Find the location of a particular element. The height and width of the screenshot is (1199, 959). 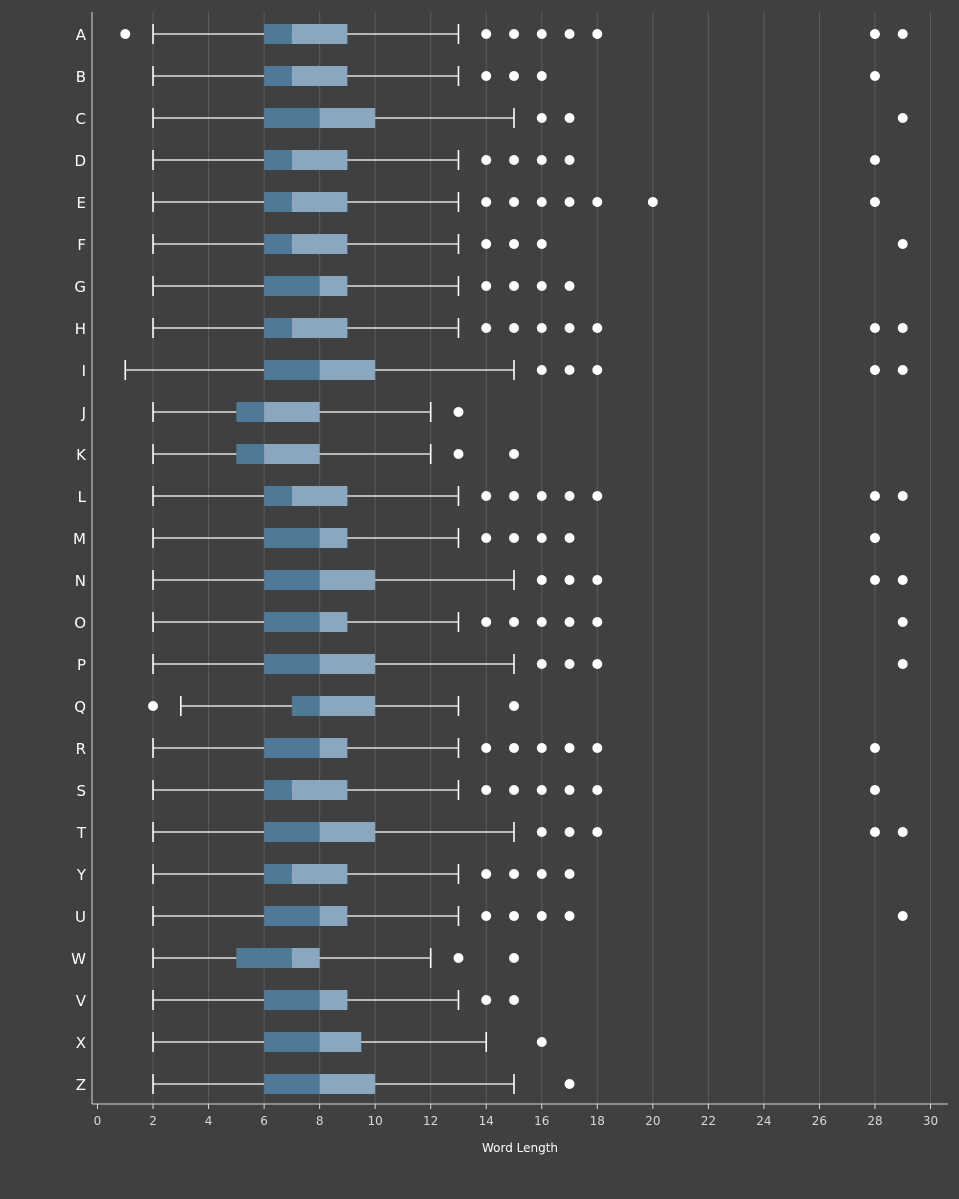

category-label: B is located at coordinates (81, 77).